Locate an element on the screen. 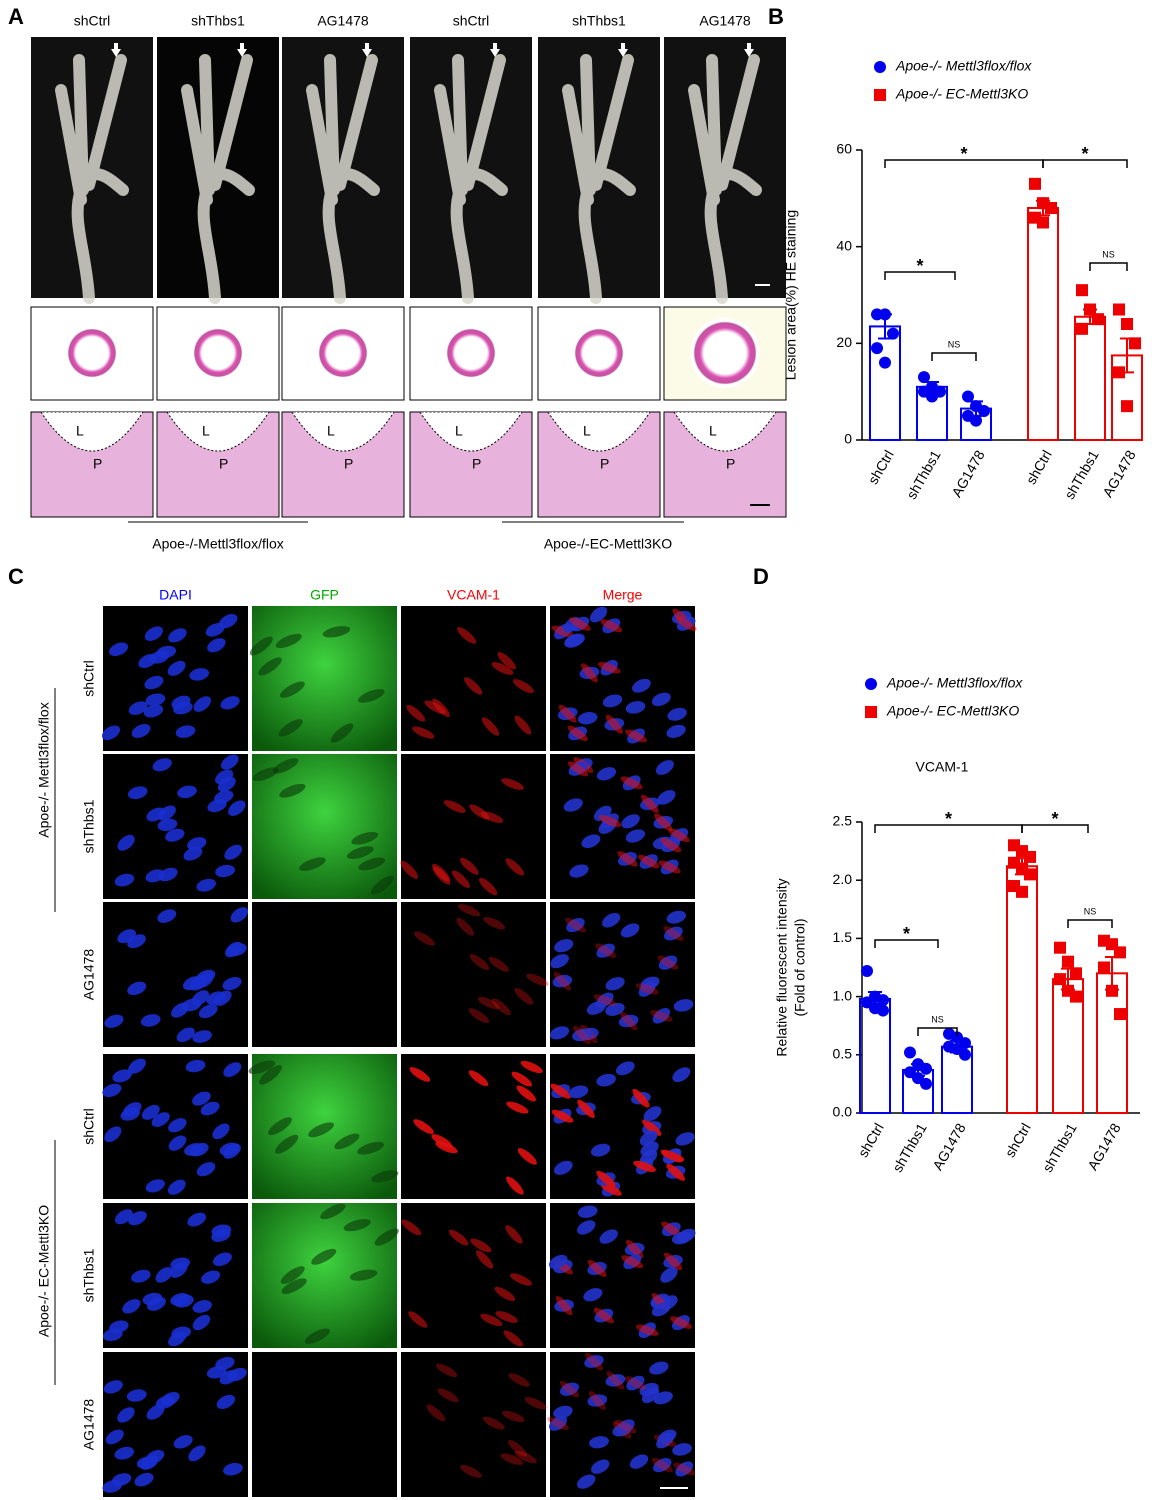  panel-label: D is located at coordinates (761, 576).